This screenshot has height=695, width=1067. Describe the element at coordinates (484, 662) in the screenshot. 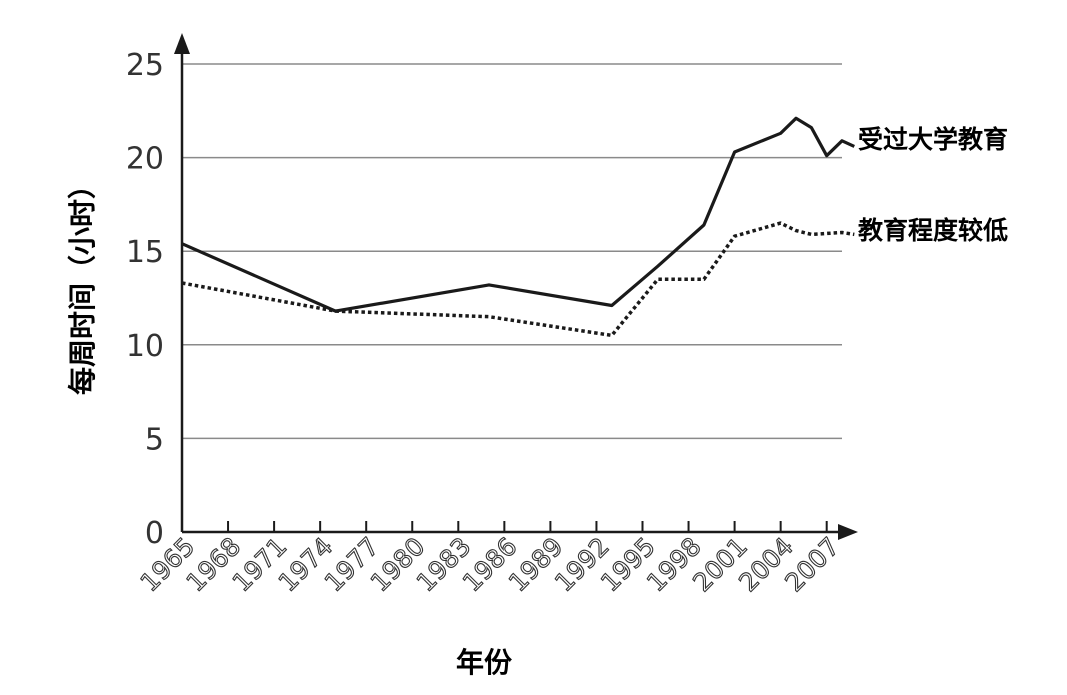

I see `x-axis-title: 年份` at that location.